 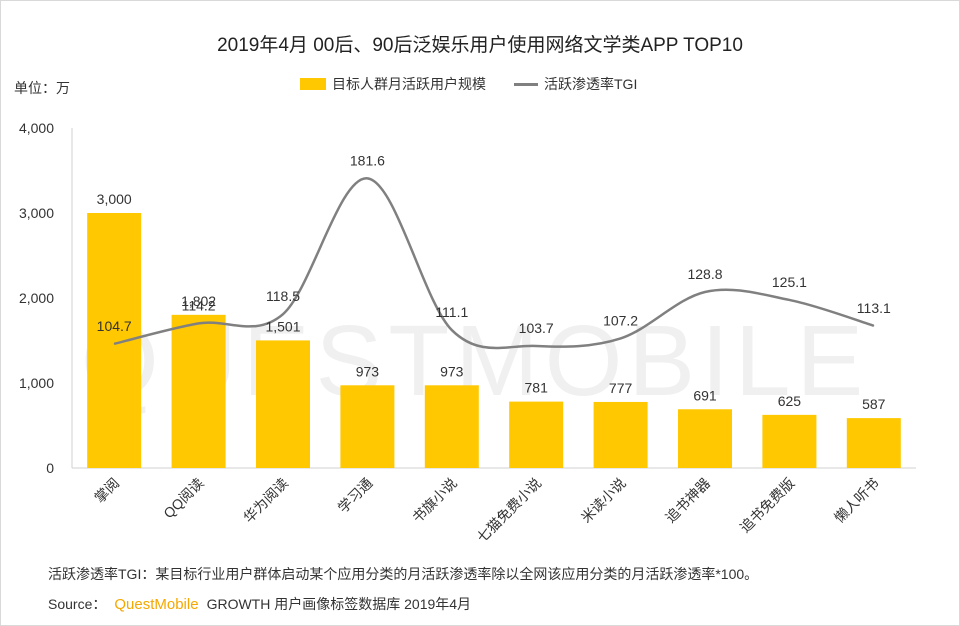 I want to click on tgi-value-label: 113.1, so click(x=874, y=308).